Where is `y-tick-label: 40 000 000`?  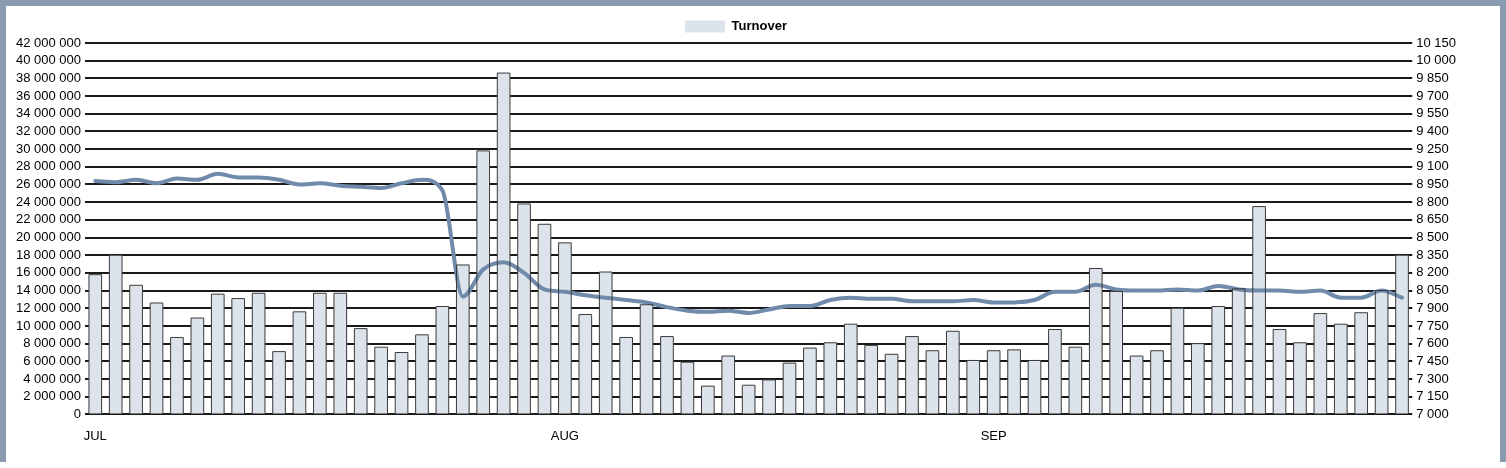
y-tick-label: 40 000 000 is located at coordinates (48, 60).